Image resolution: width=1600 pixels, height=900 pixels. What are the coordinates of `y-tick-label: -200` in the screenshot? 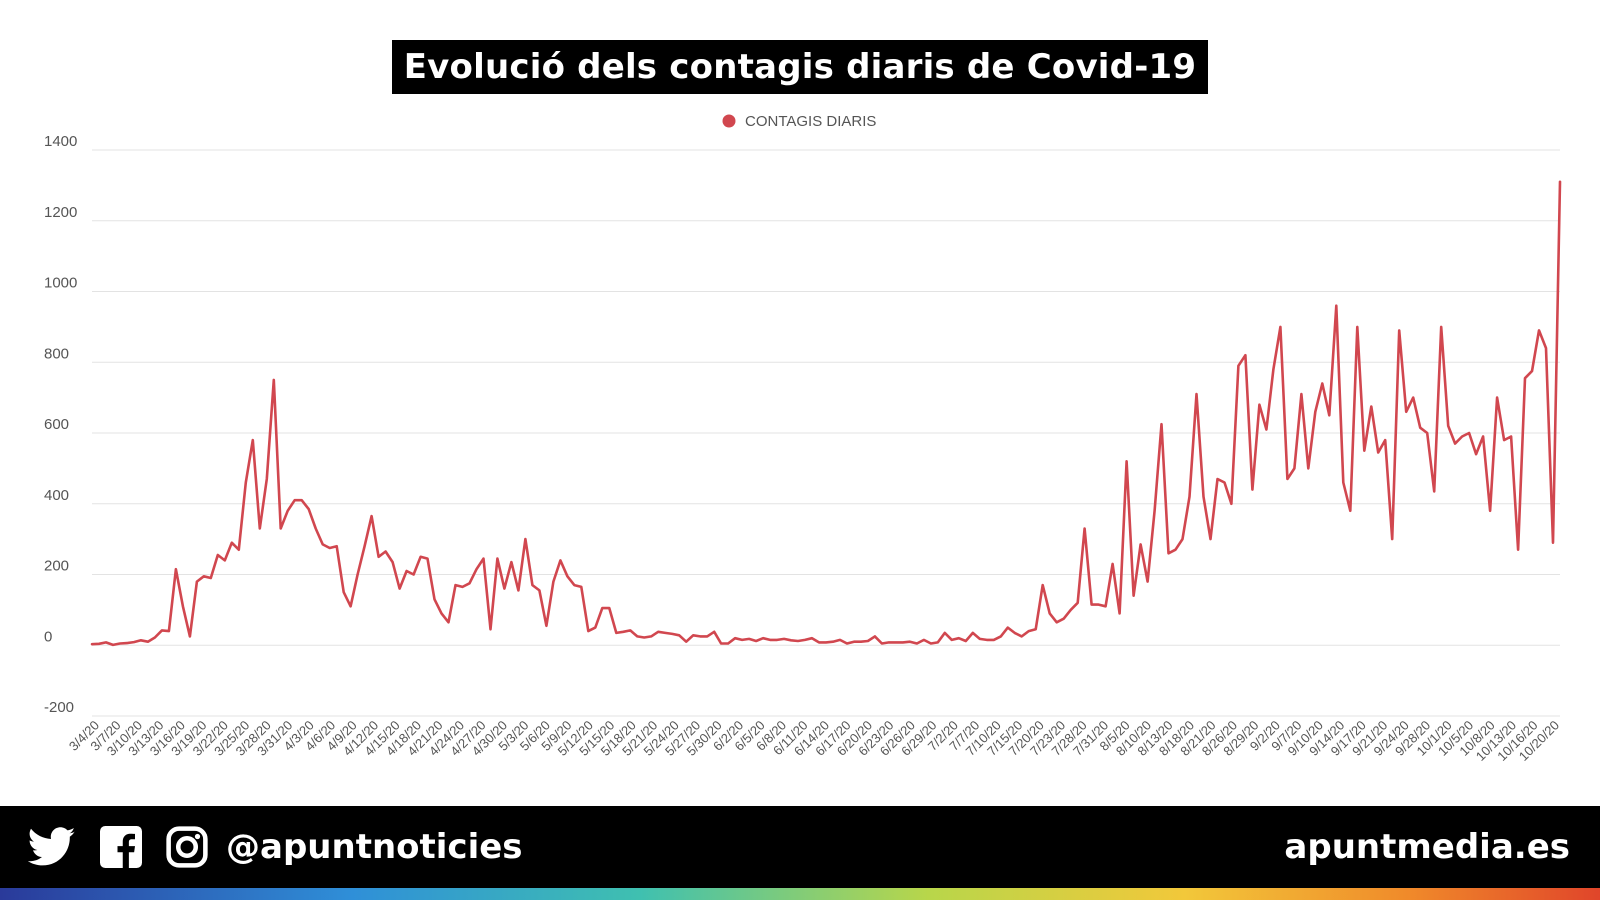 It's located at (59, 707).